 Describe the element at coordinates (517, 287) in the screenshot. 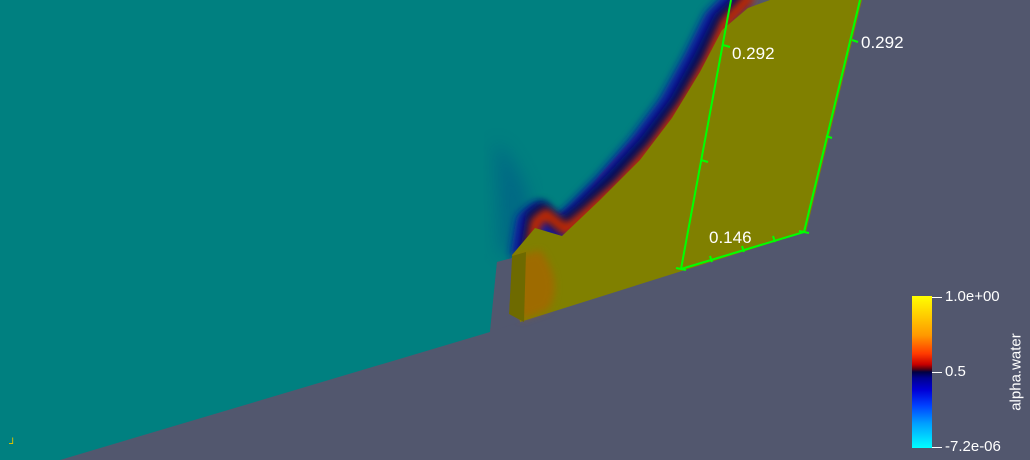

I see `water-front-face` at that location.